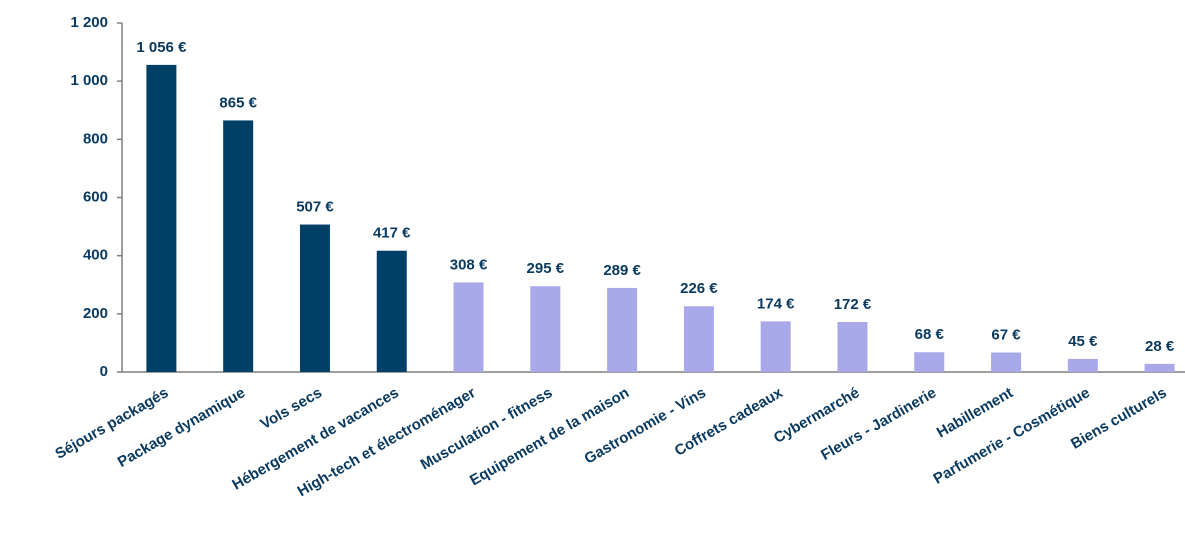 The height and width of the screenshot is (536, 1185). I want to click on value-label: 68 €, so click(930, 334).